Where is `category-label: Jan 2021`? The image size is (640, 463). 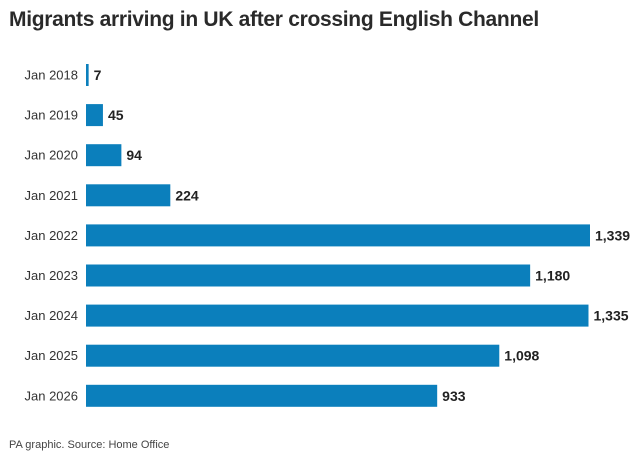
category-label: Jan 2021 is located at coordinates (52, 195).